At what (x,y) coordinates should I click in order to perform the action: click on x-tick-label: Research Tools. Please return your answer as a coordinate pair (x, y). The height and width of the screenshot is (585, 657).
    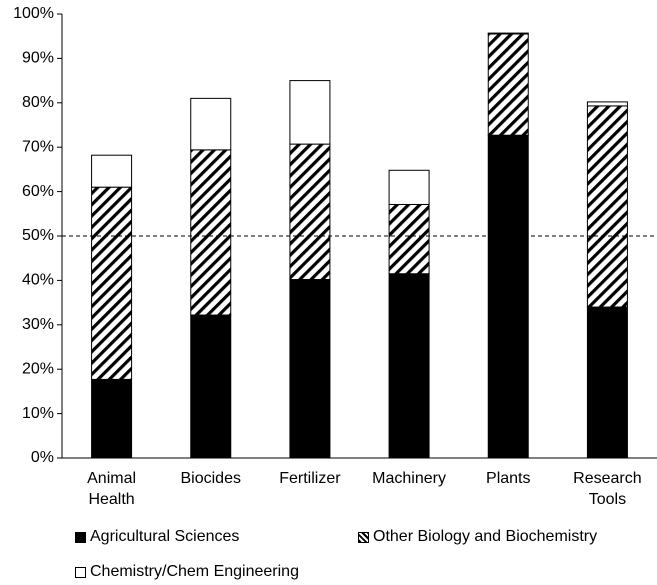
    Looking at the image, I should click on (607, 489).